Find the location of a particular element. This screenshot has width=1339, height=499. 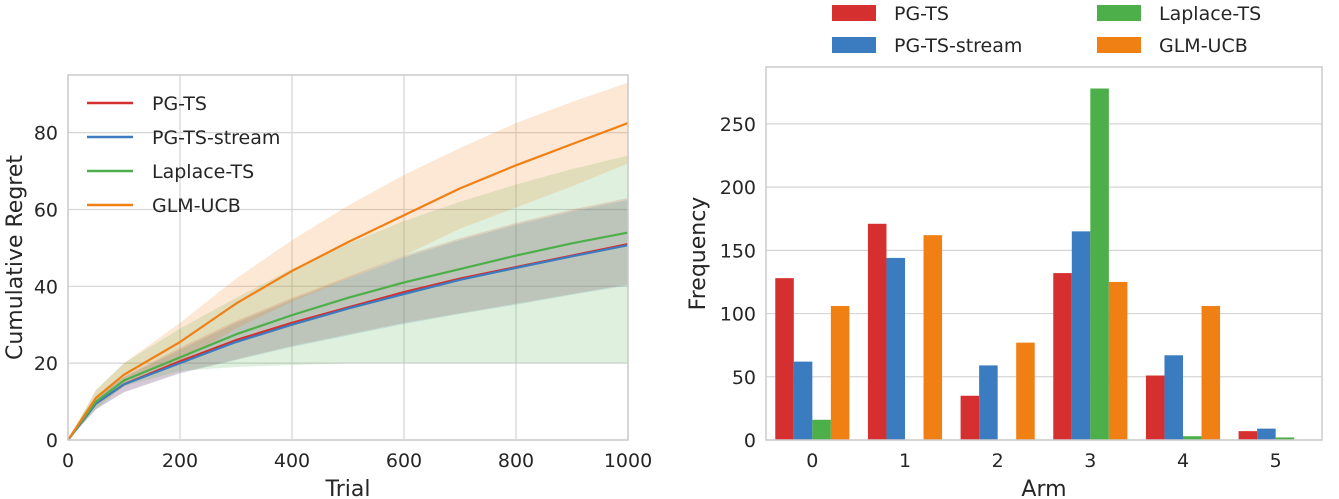

y-axis-label: Cumulative Regret is located at coordinates (15, 257).